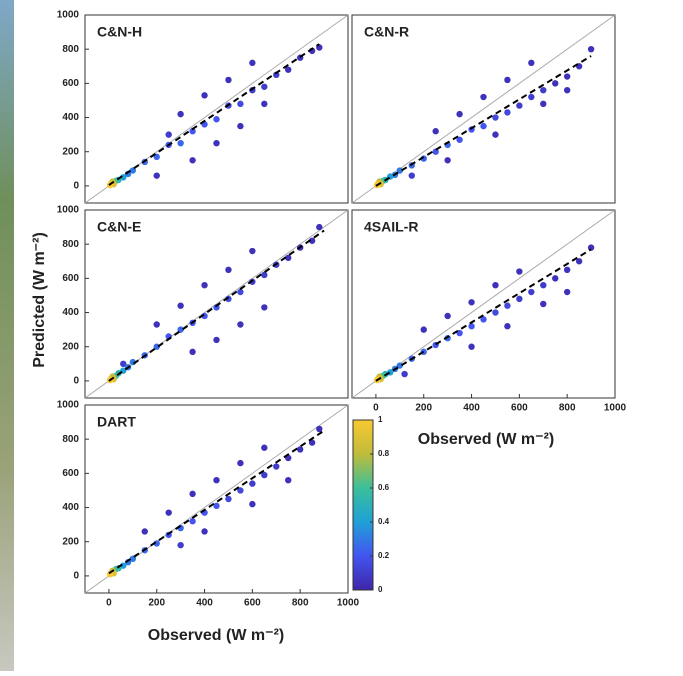 The height and width of the screenshot is (676, 683). Describe the element at coordinates (119, 32) in the screenshot. I see `panel-title: C&N-H` at that location.